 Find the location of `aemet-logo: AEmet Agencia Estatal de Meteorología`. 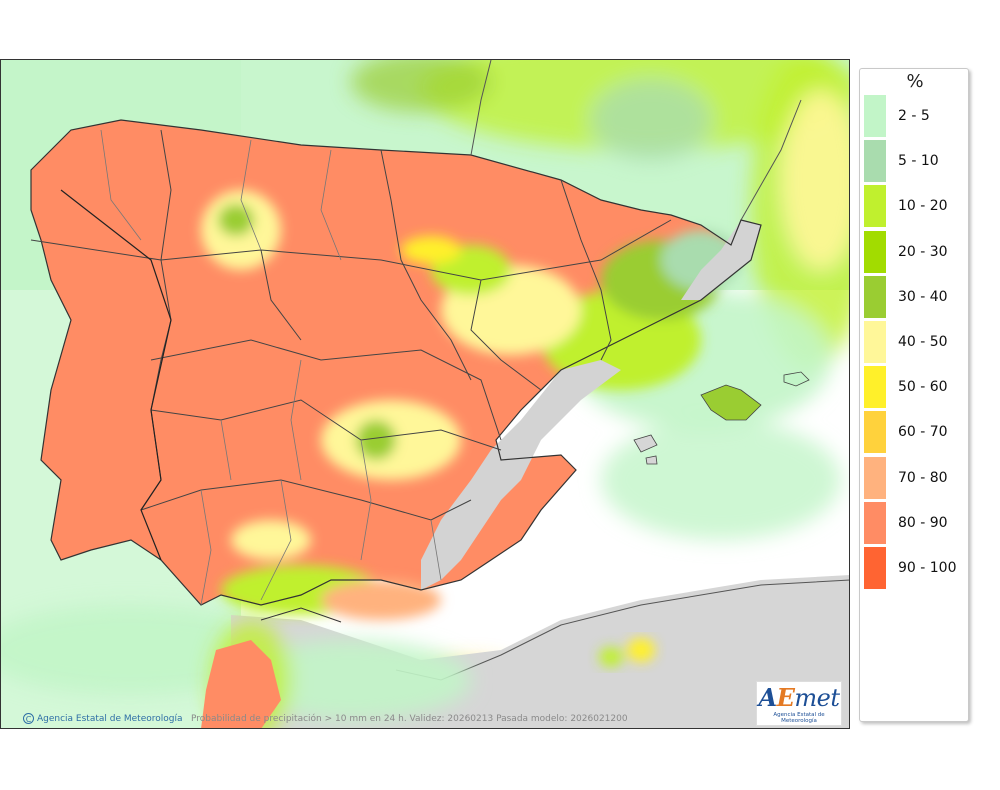

aemet-logo: AEmet Agencia Estatal de Meteorología is located at coordinates (799, 703).